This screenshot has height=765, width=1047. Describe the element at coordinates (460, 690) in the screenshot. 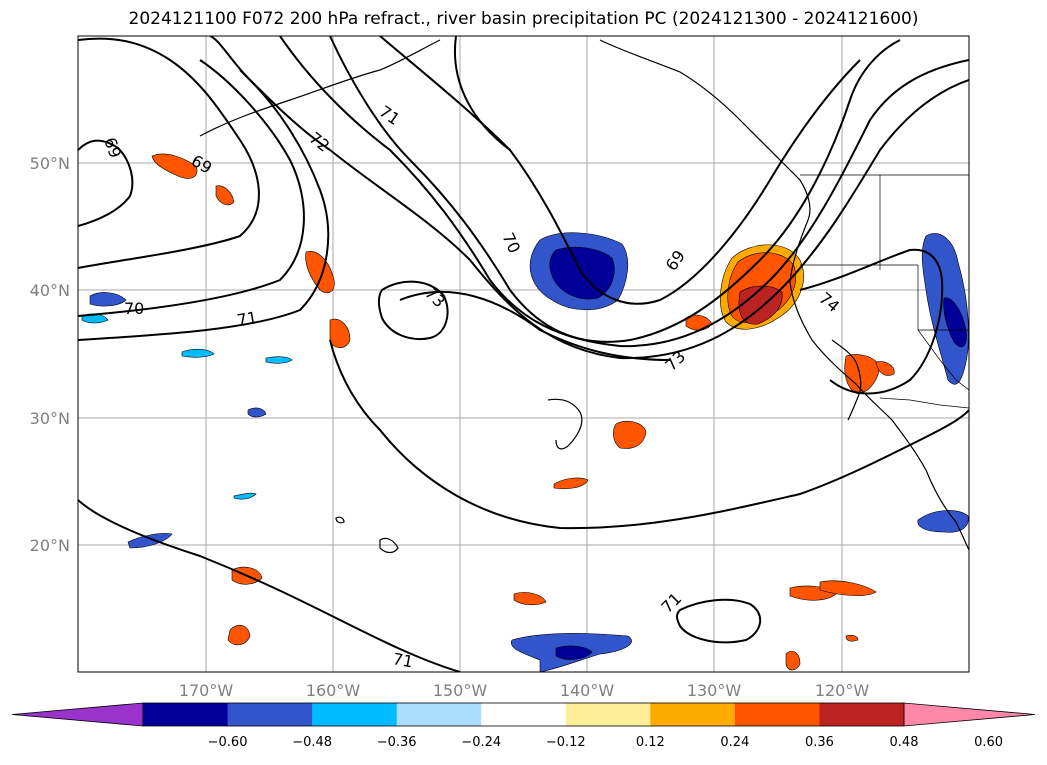

I see `lon-label-150w: 150°W` at that location.